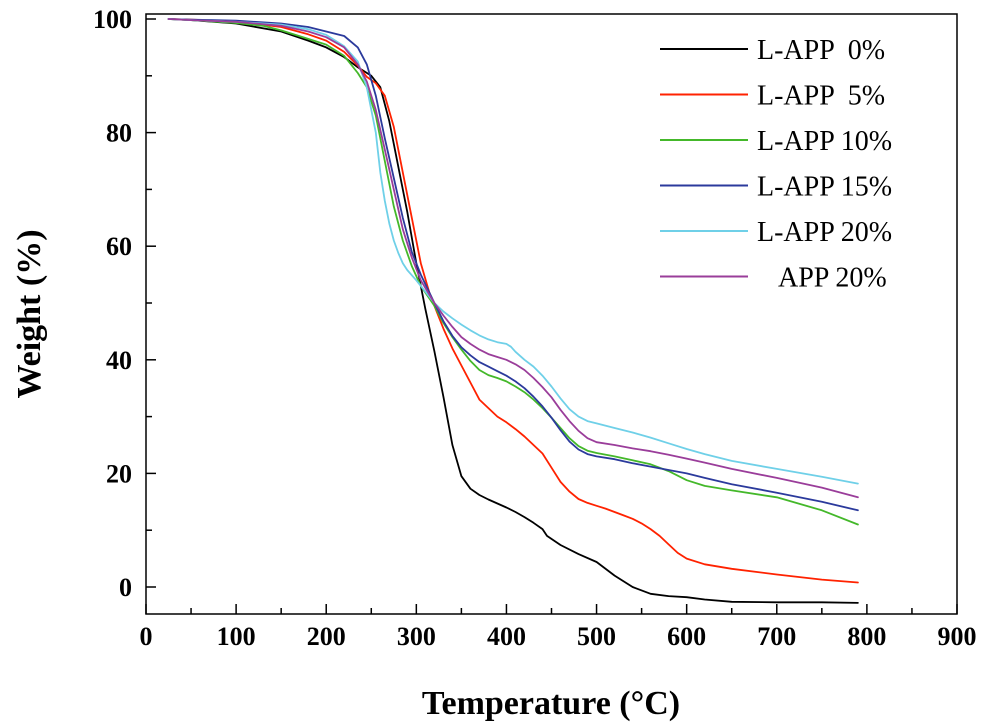  I want to click on legend-label-6: APP 20%, so click(832, 278).